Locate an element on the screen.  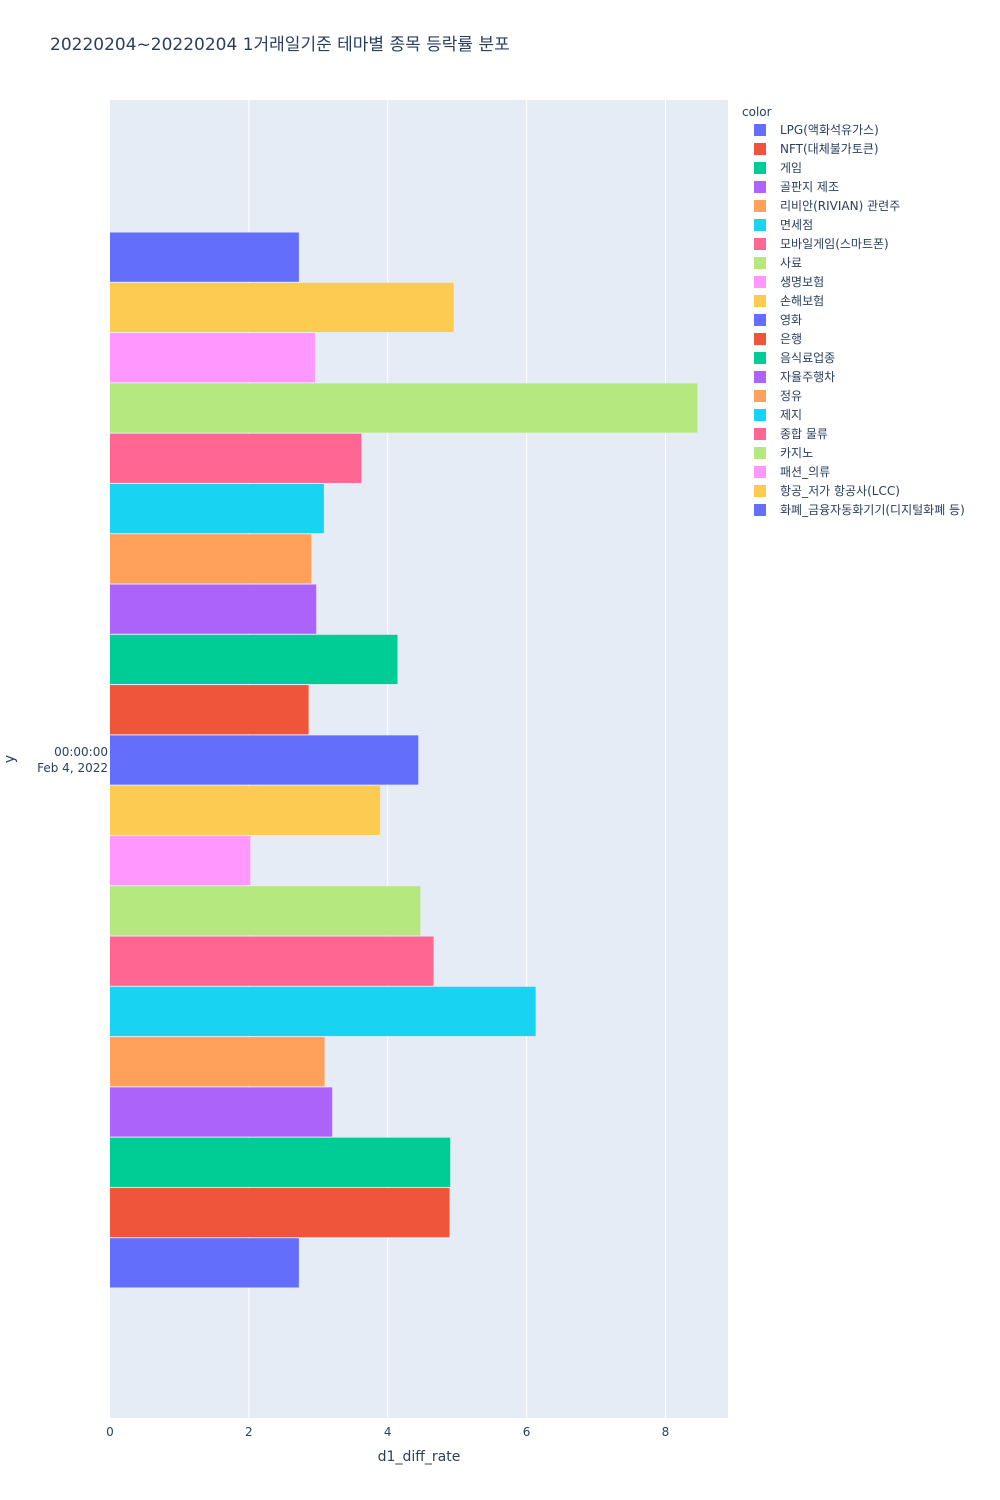
legend-item-label: 패션_의류 is located at coordinates (805, 472).